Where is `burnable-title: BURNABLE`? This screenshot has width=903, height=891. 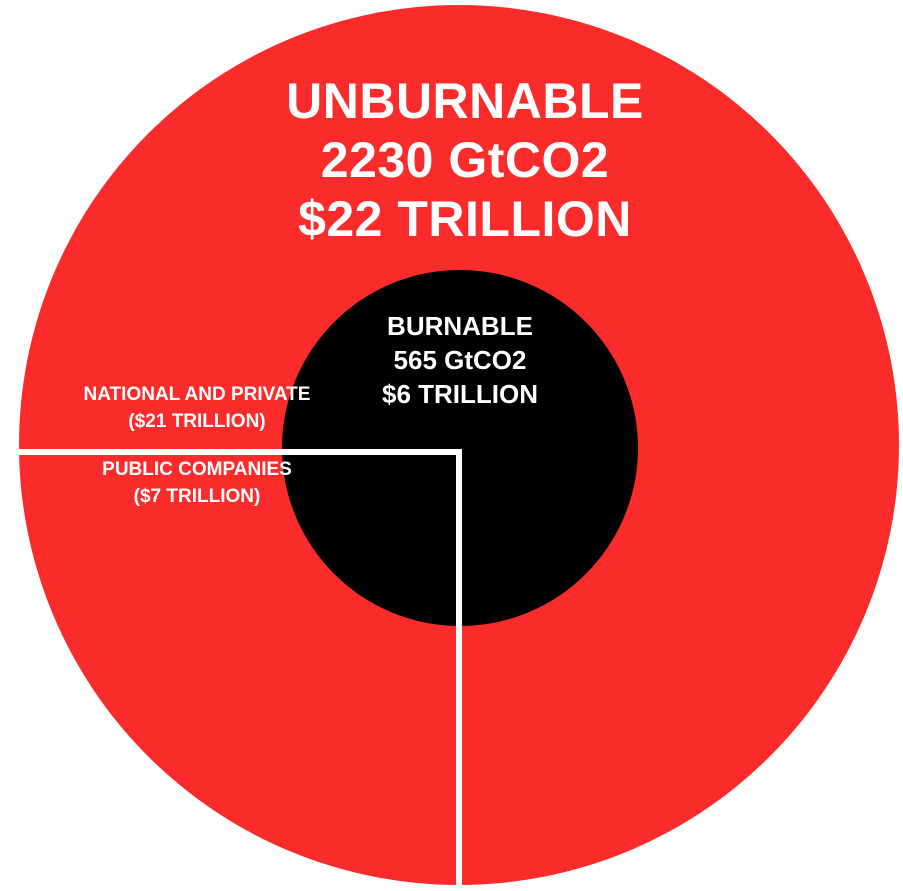 burnable-title: BURNABLE is located at coordinates (460, 326).